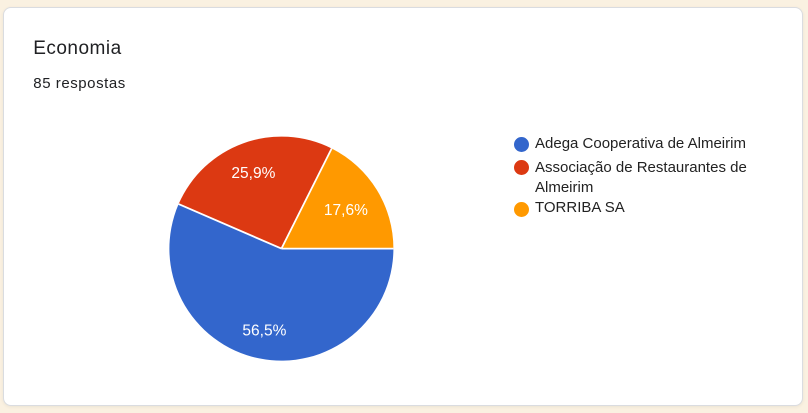 The height and width of the screenshot is (413, 808). I want to click on svg-text: 17,6%, so click(346, 210).